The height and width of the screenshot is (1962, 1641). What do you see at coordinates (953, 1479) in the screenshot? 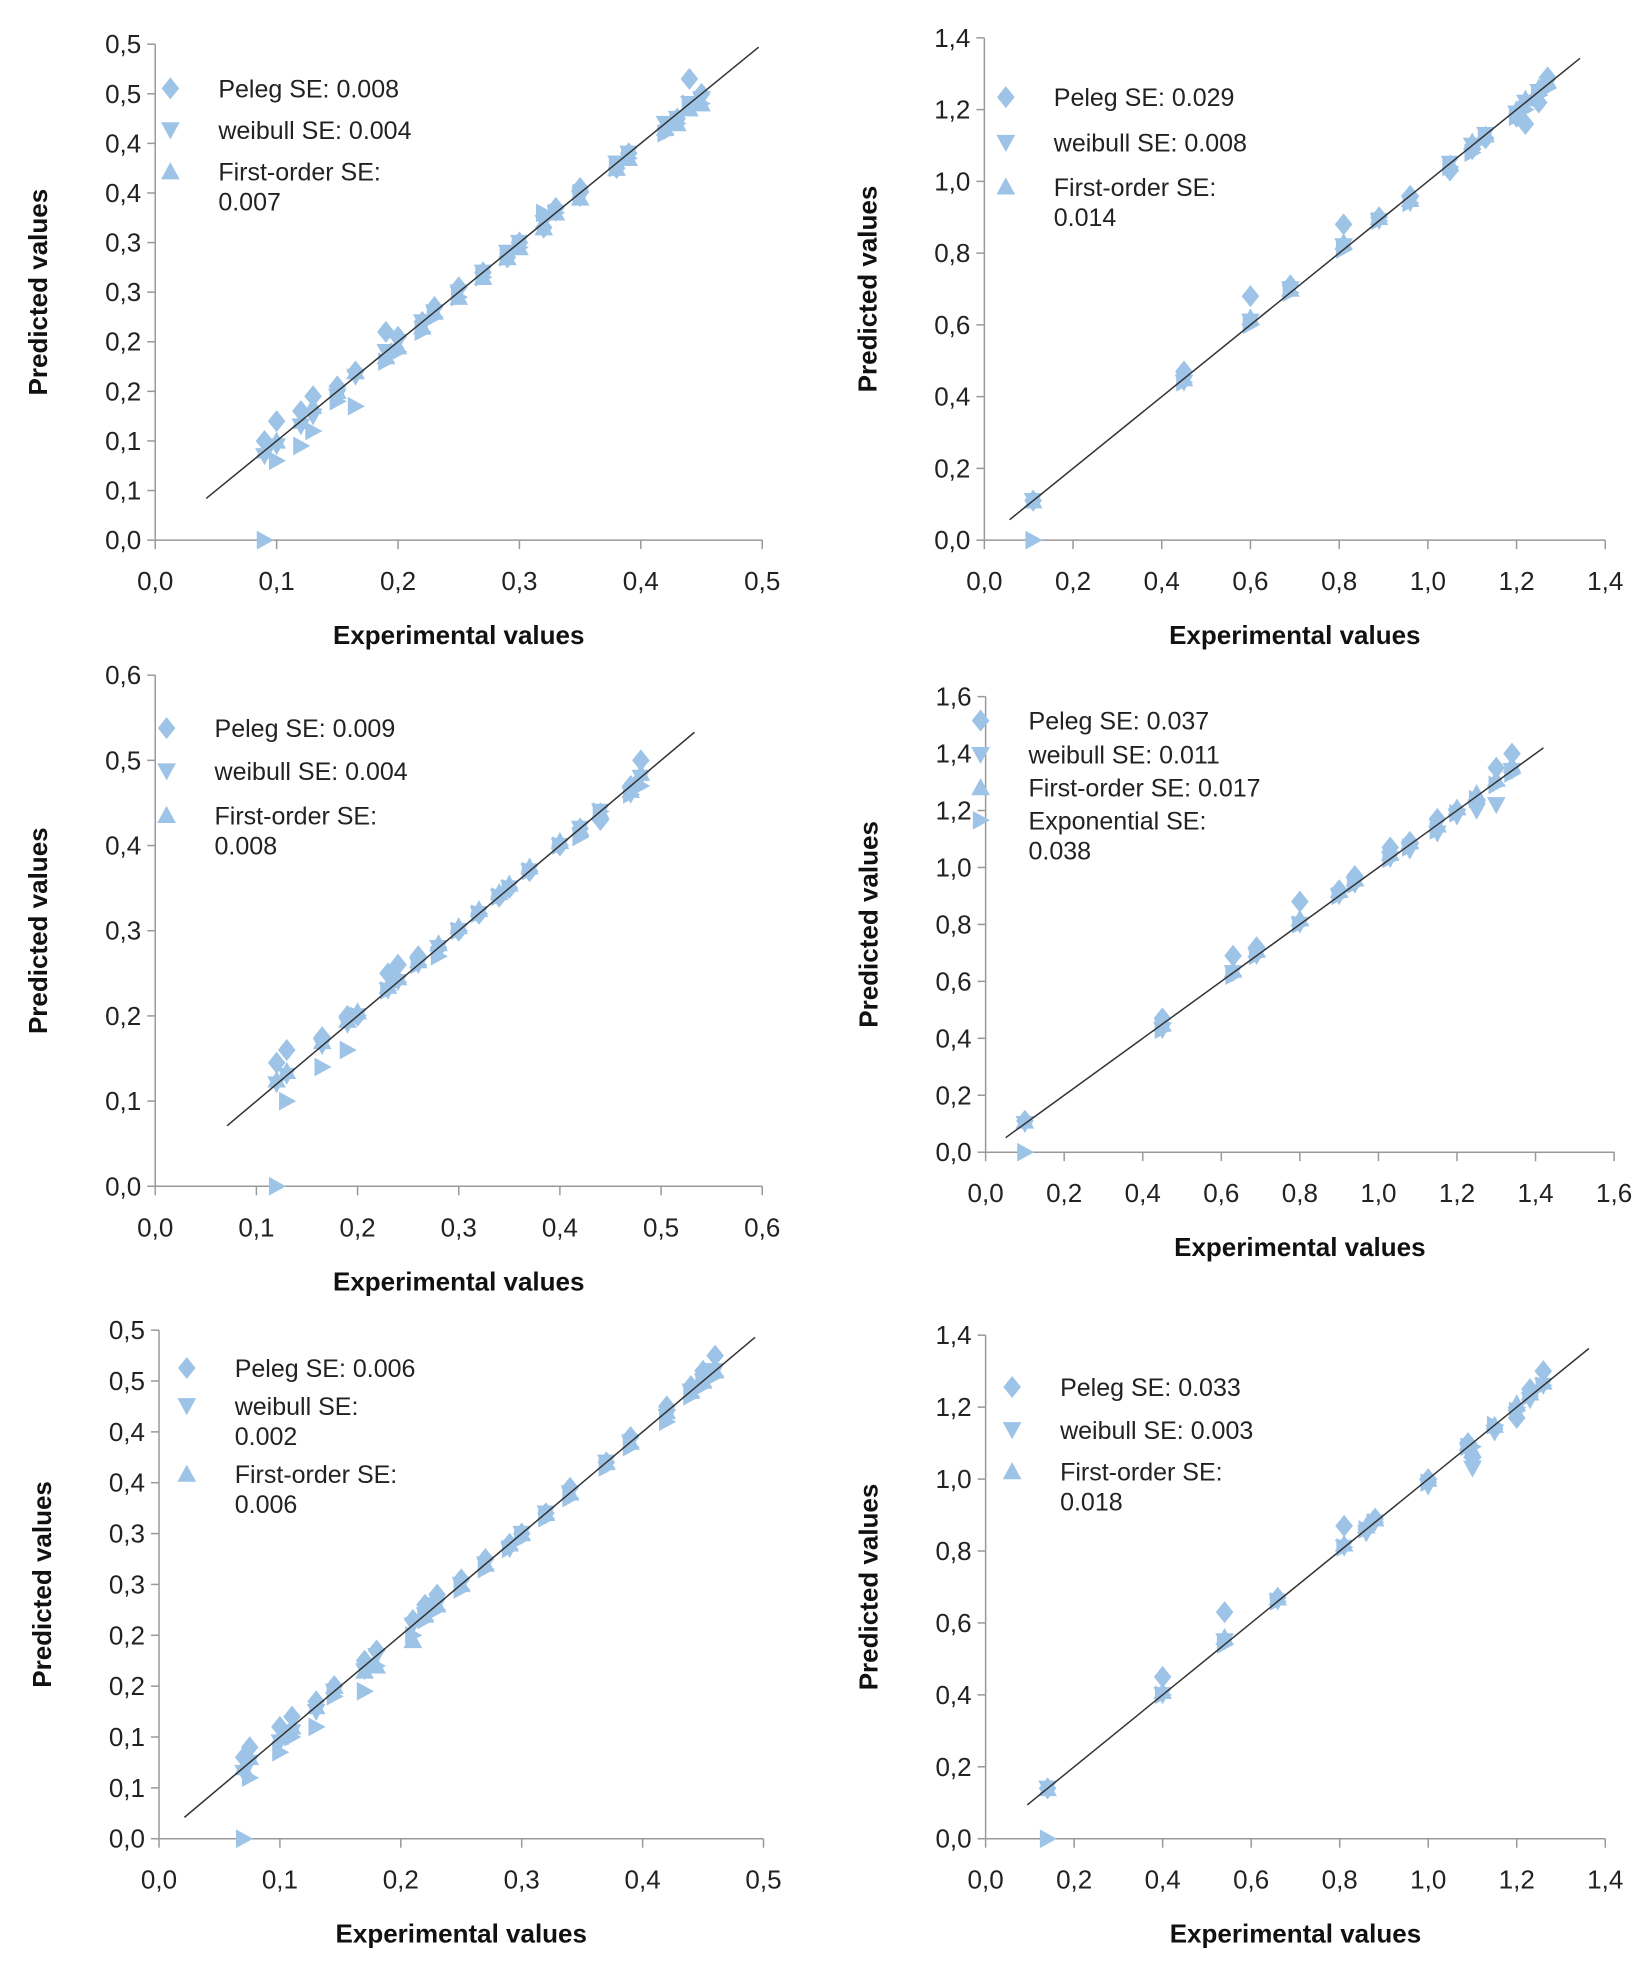
I see `y-tick-label: 1,0` at bounding box center [953, 1479].